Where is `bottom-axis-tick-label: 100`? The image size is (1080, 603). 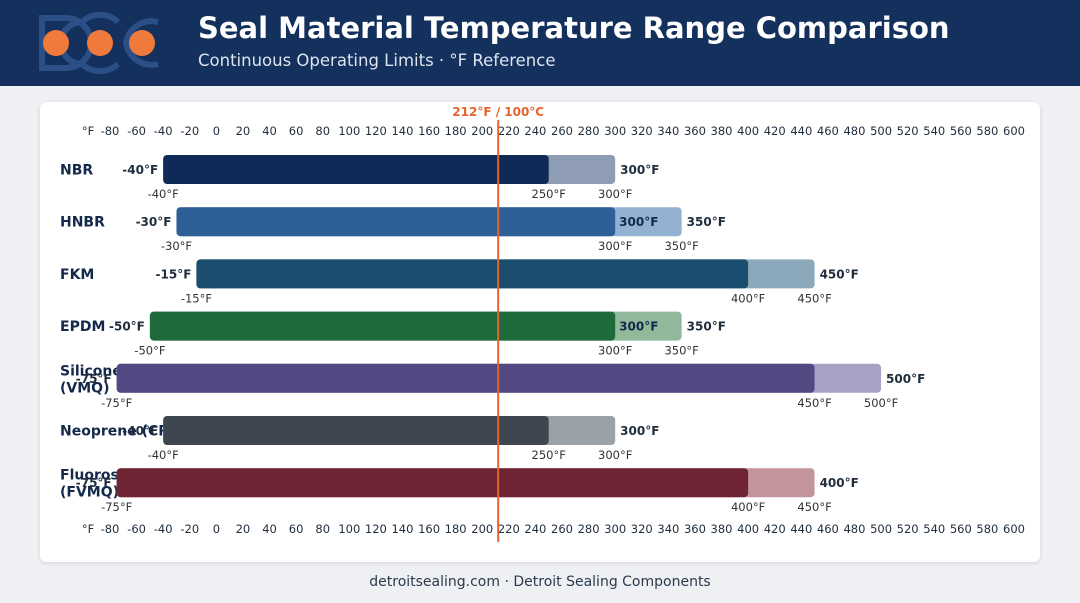
bottom-axis-tick-label: 100 is located at coordinates (349, 529).